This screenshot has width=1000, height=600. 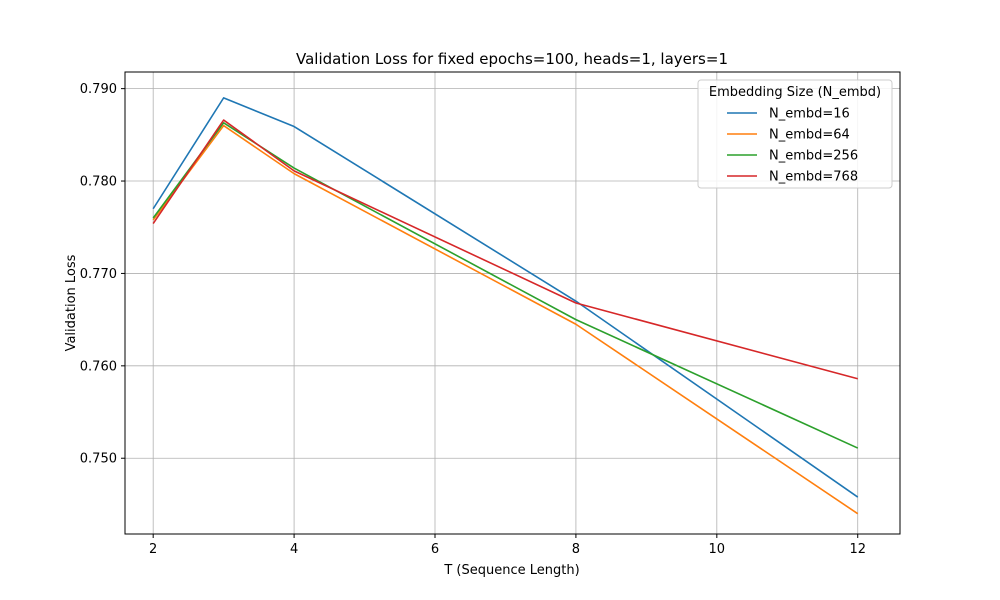 I want to click on legend-title: Embedding Size (N_embd), so click(x=795, y=92).